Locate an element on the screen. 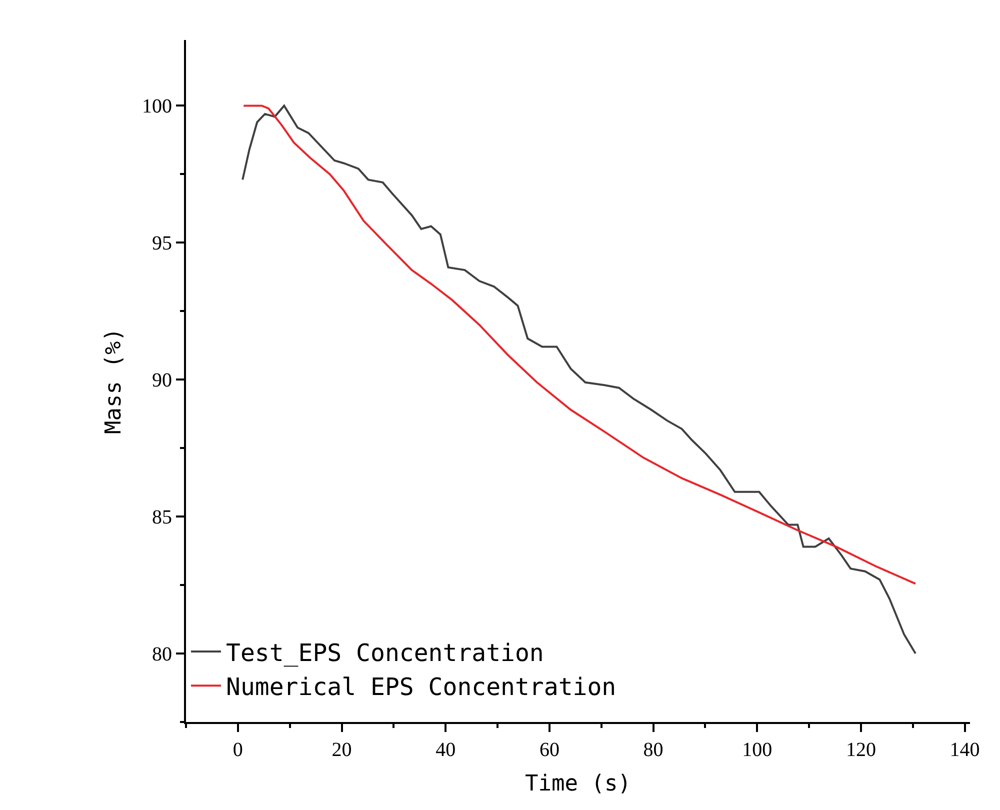 The image size is (1000, 810). x-tick-label: 60 is located at coordinates (549, 750).